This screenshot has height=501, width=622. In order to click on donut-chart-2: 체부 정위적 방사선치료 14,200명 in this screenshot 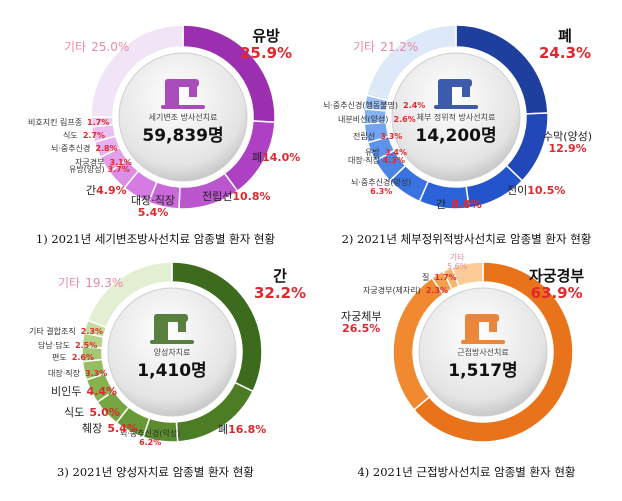, I will do `click(456, 117)`.